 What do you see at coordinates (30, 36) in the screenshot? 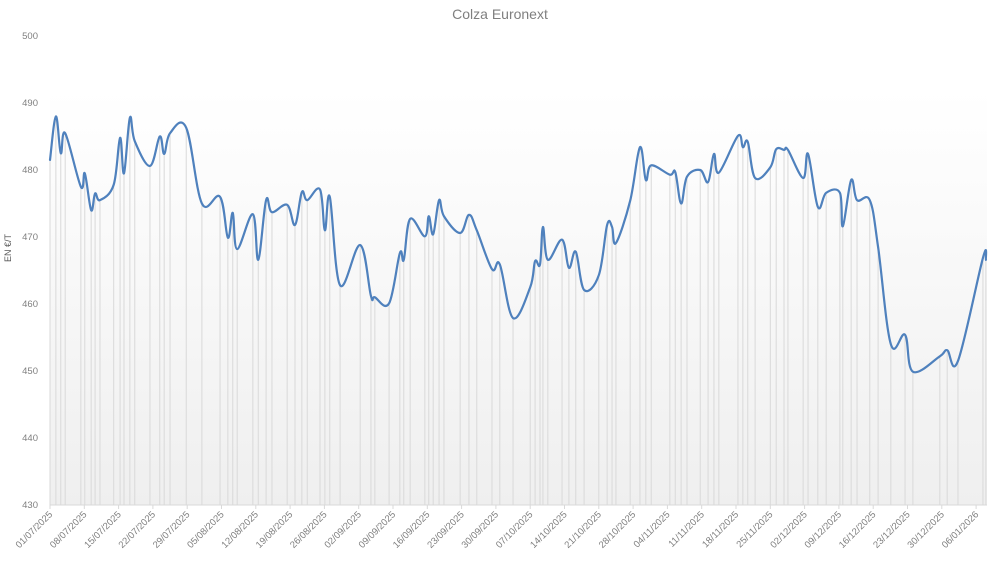
I see `y-tick-label: 500` at bounding box center [30, 36].